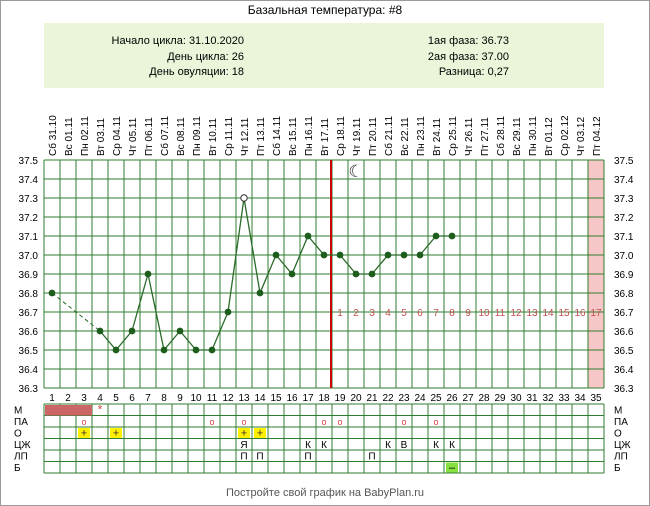 This screenshot has height=506, width=650. I want to click on table-row-label-right: Б, so click(617, 468).